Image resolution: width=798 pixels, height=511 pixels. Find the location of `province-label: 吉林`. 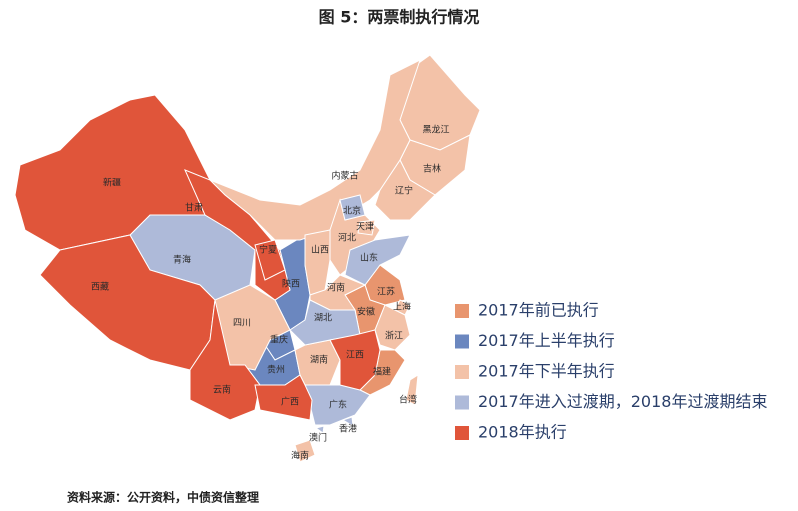

province-label: 吉林 is located at coordinates (432, 169).